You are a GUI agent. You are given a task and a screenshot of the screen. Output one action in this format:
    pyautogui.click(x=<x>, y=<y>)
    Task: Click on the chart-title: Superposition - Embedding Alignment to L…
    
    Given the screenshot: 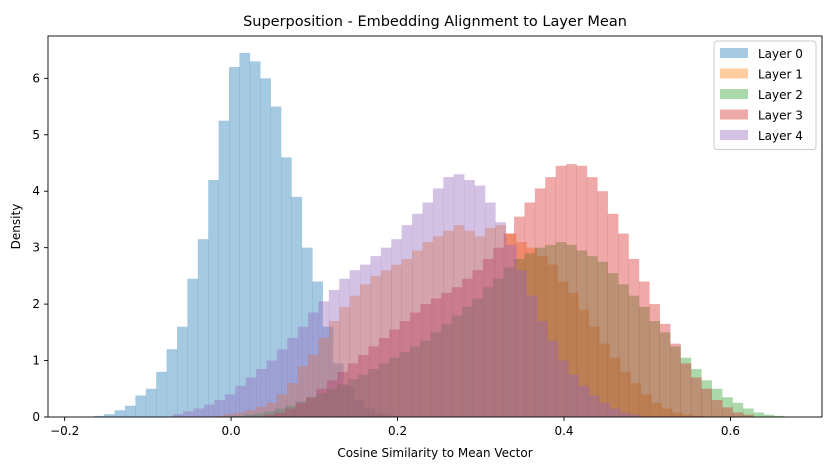 What is the action you would take?
    pyautogui.click(x=435, y=22)
    